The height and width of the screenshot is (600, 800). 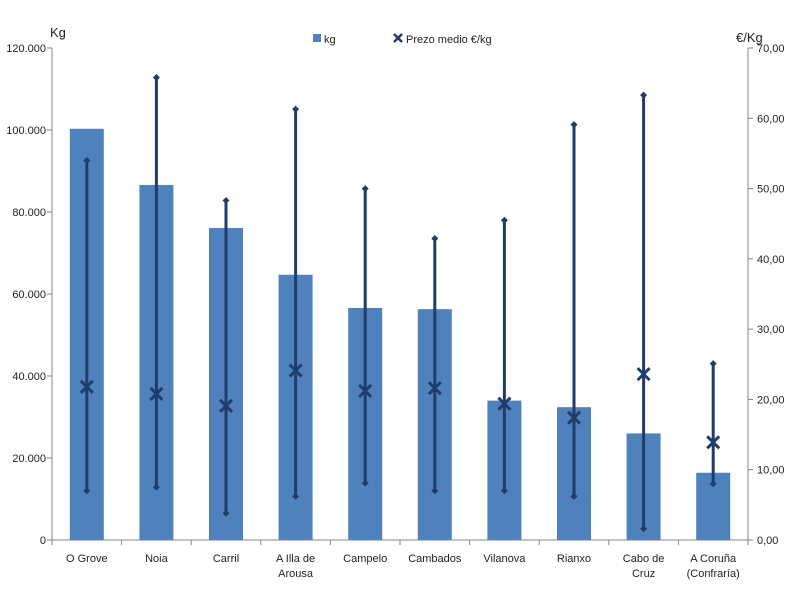 I want to click on category-label: Cabo de Cruz, so click(x=644, y=566).